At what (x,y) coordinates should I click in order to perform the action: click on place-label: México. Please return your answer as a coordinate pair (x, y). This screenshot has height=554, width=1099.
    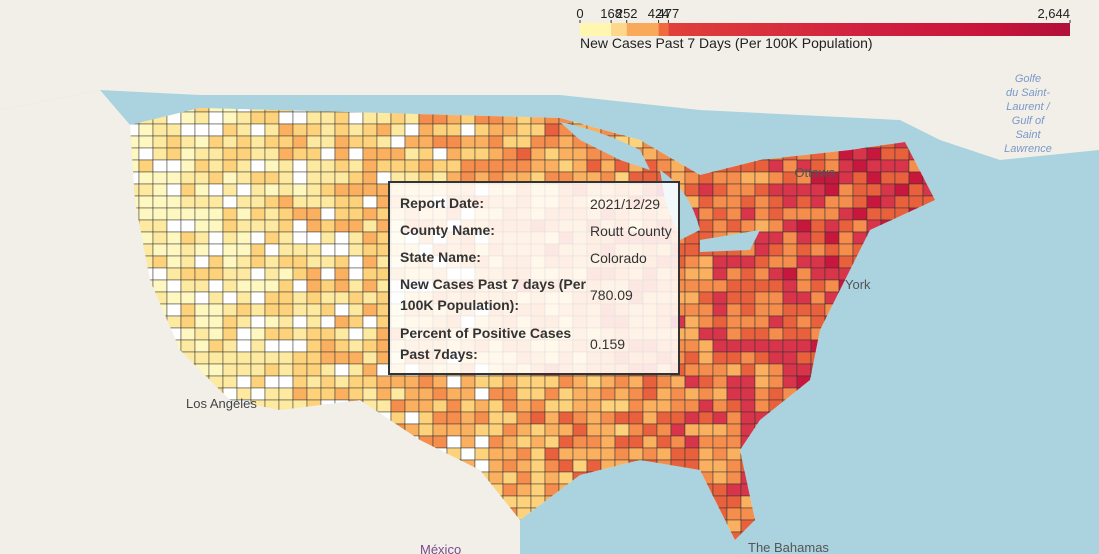
    Looking at the image, I should click on (440, 548).